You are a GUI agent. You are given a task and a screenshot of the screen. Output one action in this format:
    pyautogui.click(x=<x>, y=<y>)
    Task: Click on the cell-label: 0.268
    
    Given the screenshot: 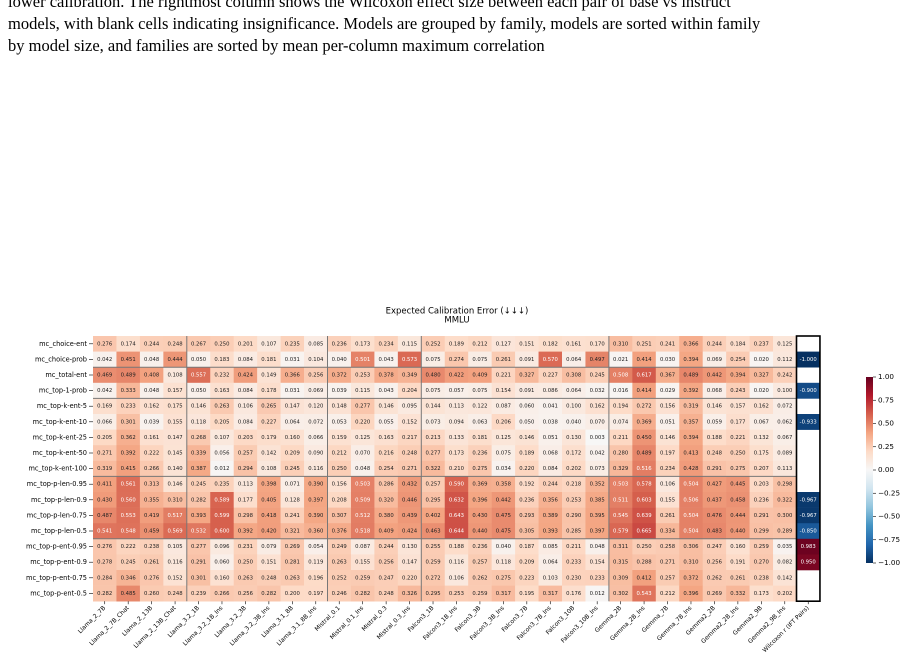 What is the action you would take?
    pyautogui.click(x=199, y=438)
    